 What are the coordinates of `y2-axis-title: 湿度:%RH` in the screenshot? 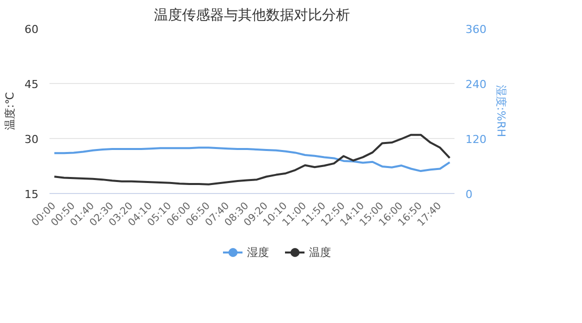 It's located at (501, 111).